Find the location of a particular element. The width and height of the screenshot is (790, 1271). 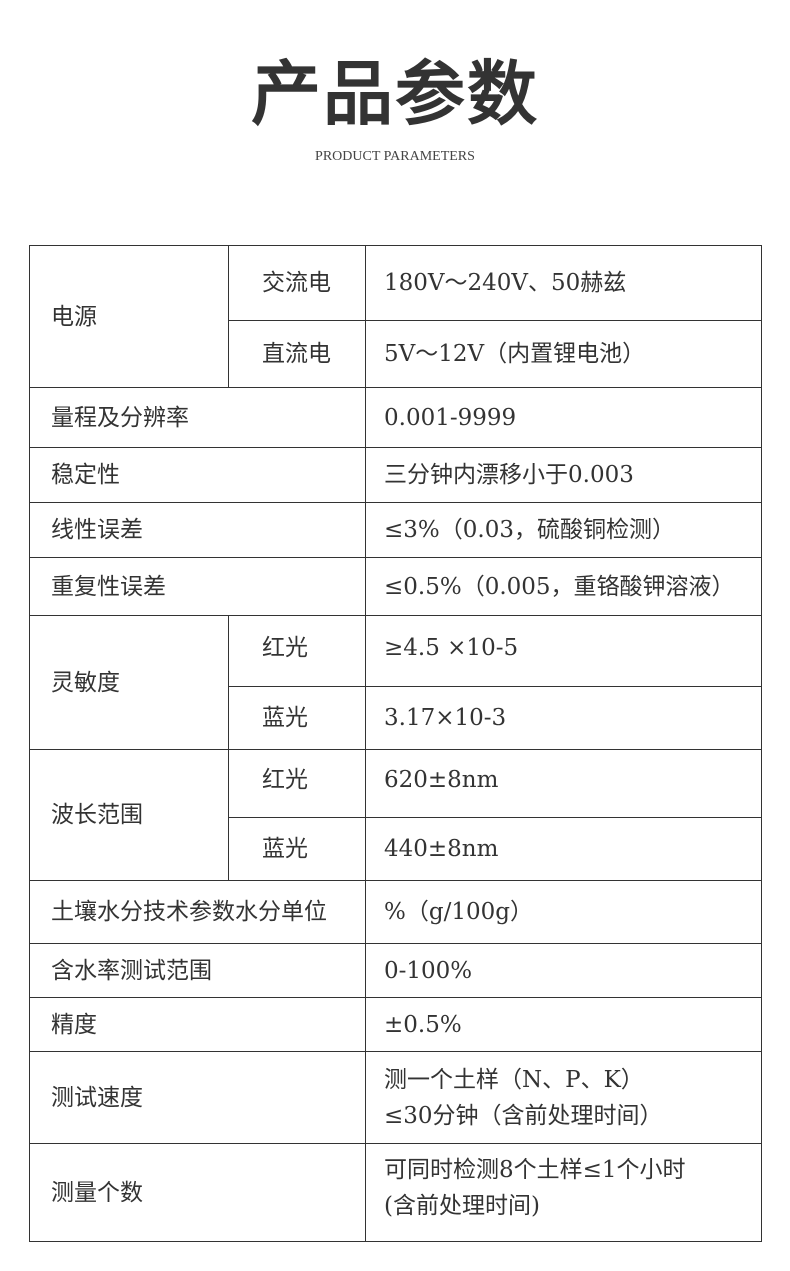

param-value: 440±8nm is located at coordinates (563, 849).